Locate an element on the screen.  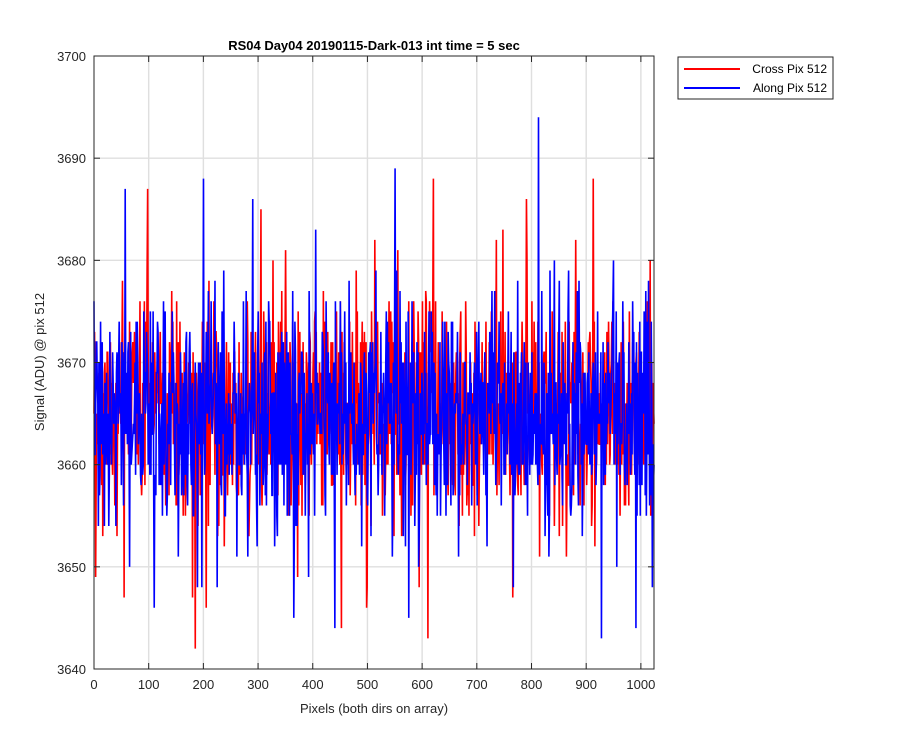
legend-label-cross-pix-512: Cross Pix 512 is located at coordinates (789, 69).